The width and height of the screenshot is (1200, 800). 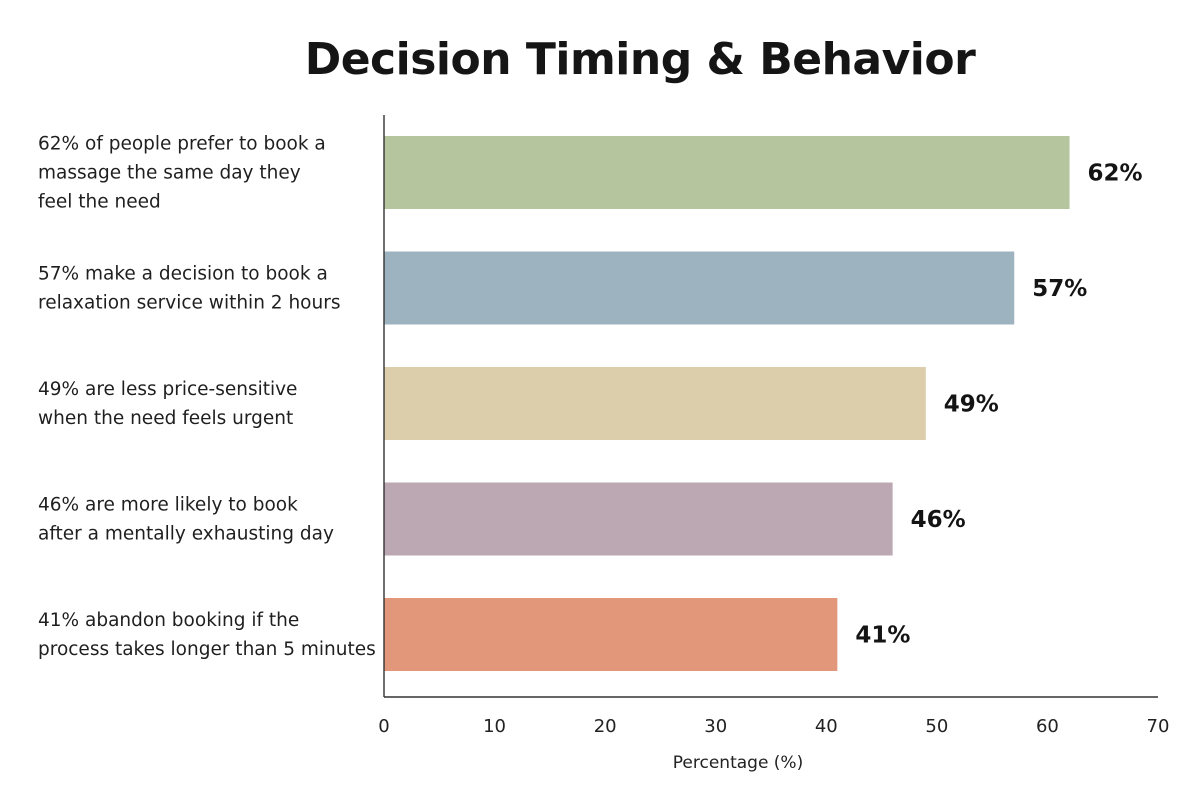 What do you see at coordinates (183, 274) in the screenshot?
I see `category-label-line: 57% make a decision to book a` at bounding box center [183, 274].